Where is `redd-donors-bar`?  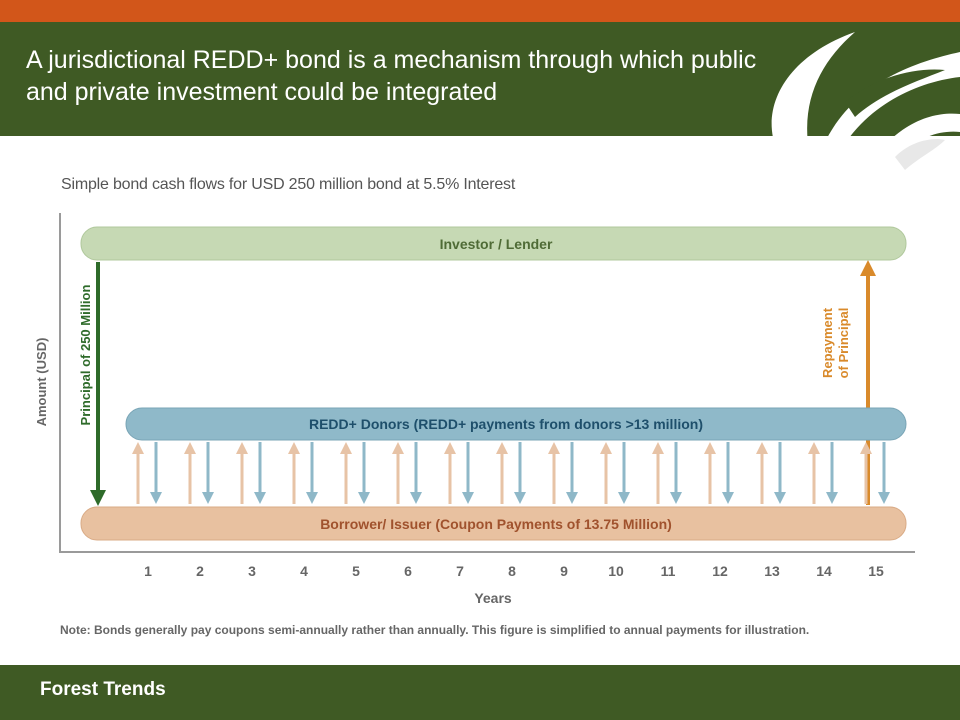
redd-donors-bar is located at coordinates (516, 424).